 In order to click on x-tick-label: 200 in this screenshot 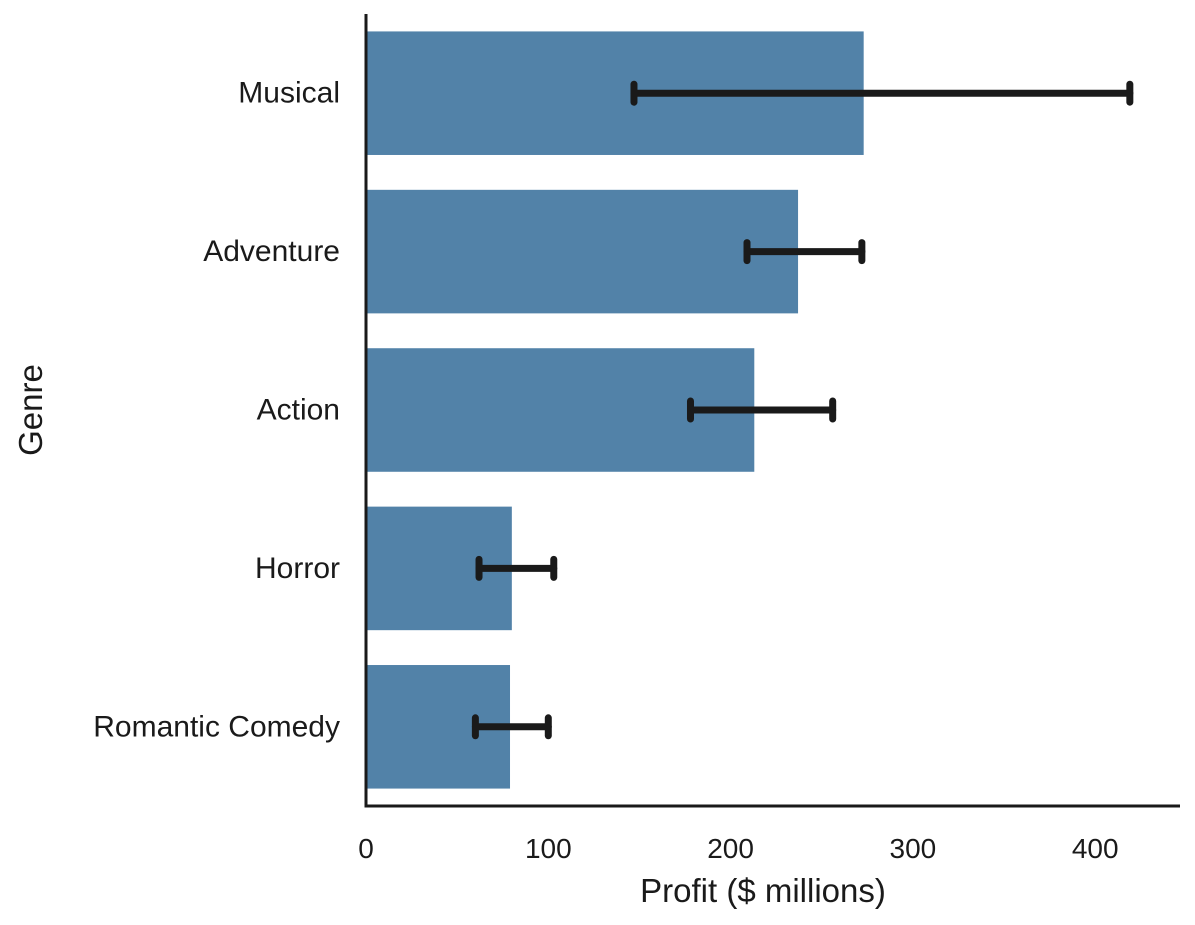, I will do `click(730, 848)`.